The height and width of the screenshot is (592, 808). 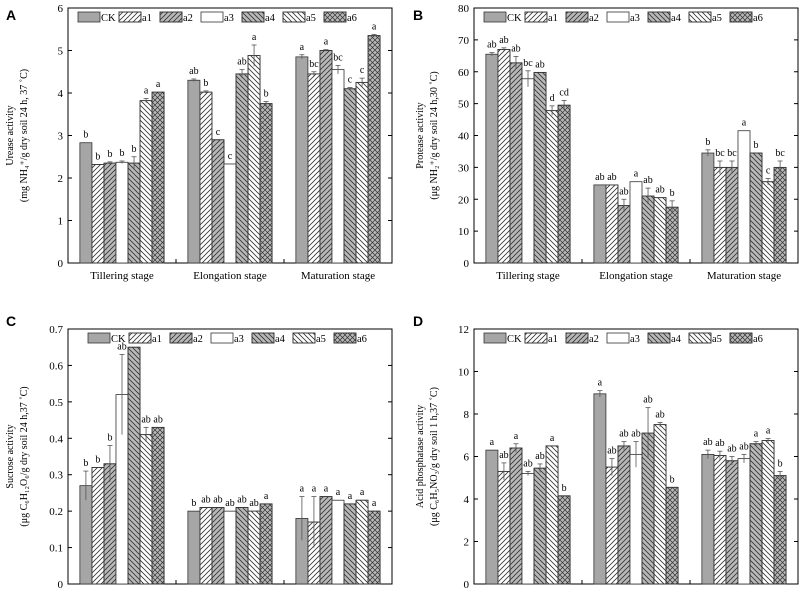 I want to click on y-axis-units: (μg NH₂⁺/g dry soil 24 h,30 ˚C), so click(x=434, y=135).